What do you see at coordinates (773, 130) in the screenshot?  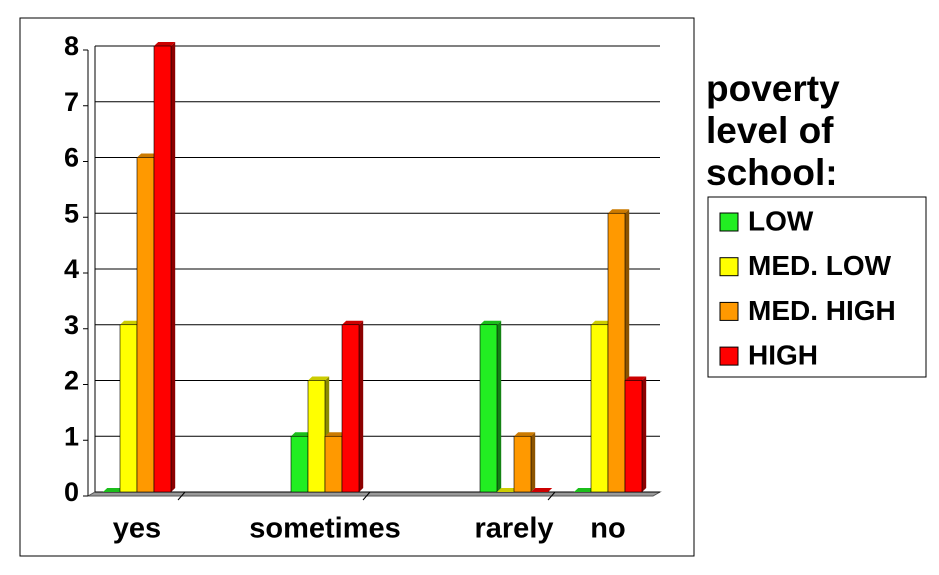 I see `legend-title: poverty level of school:` at bounding box center [773, 130].